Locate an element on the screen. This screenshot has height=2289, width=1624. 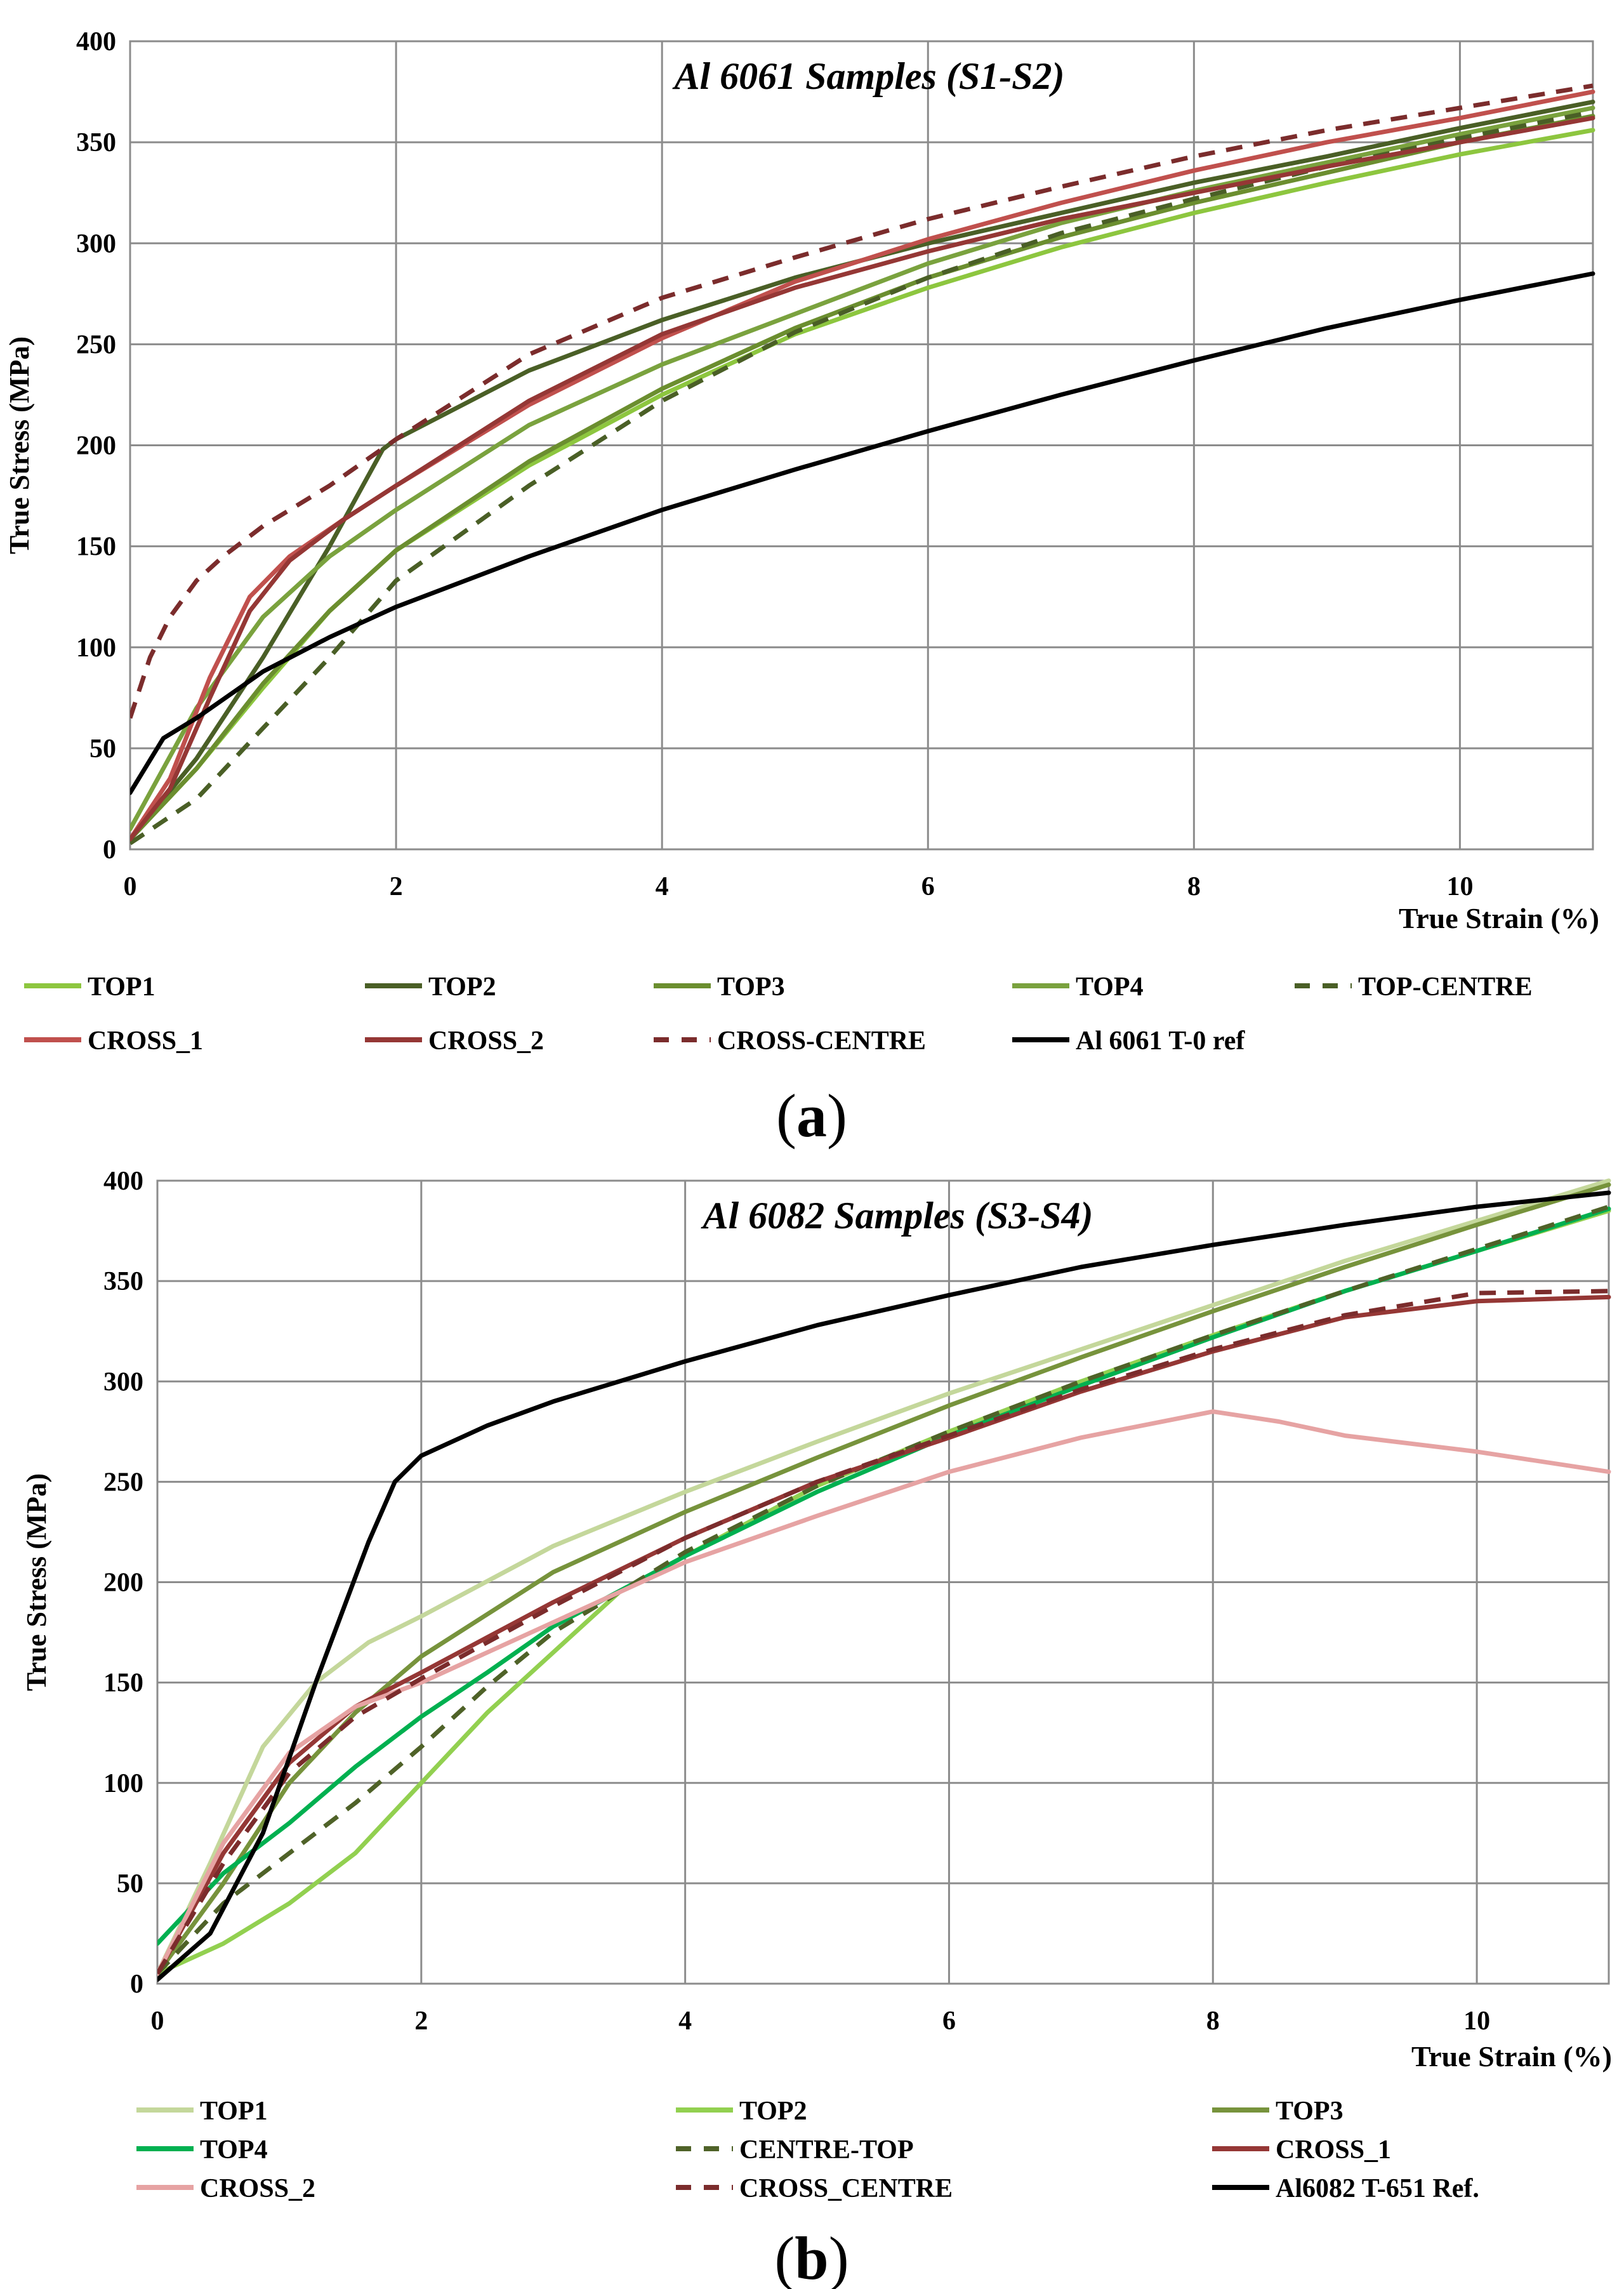
panel-label: (b) is located at coordinates (811, 2256).